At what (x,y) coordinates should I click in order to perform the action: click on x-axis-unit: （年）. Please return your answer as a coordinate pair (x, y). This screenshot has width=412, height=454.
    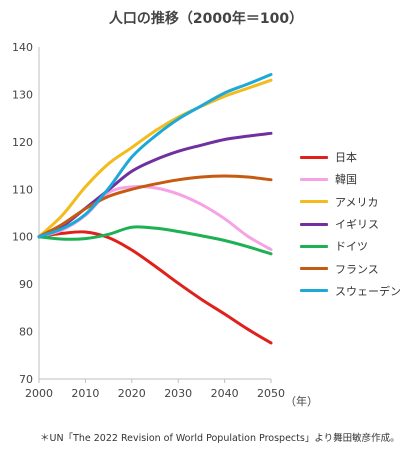
    Looking at the image, I should click on (301, 401).